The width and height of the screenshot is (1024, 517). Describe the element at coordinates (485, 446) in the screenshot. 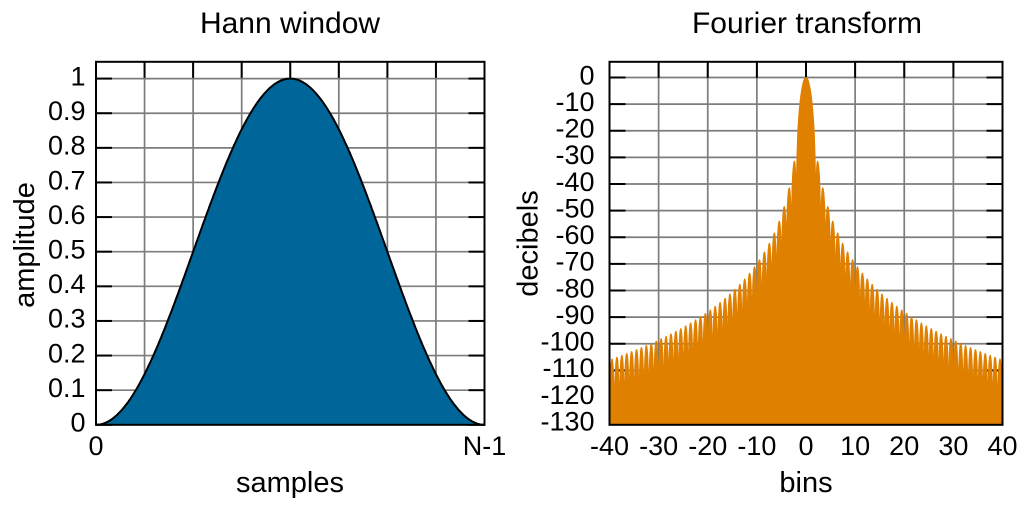

I see `svg-text: N-1` at that location.